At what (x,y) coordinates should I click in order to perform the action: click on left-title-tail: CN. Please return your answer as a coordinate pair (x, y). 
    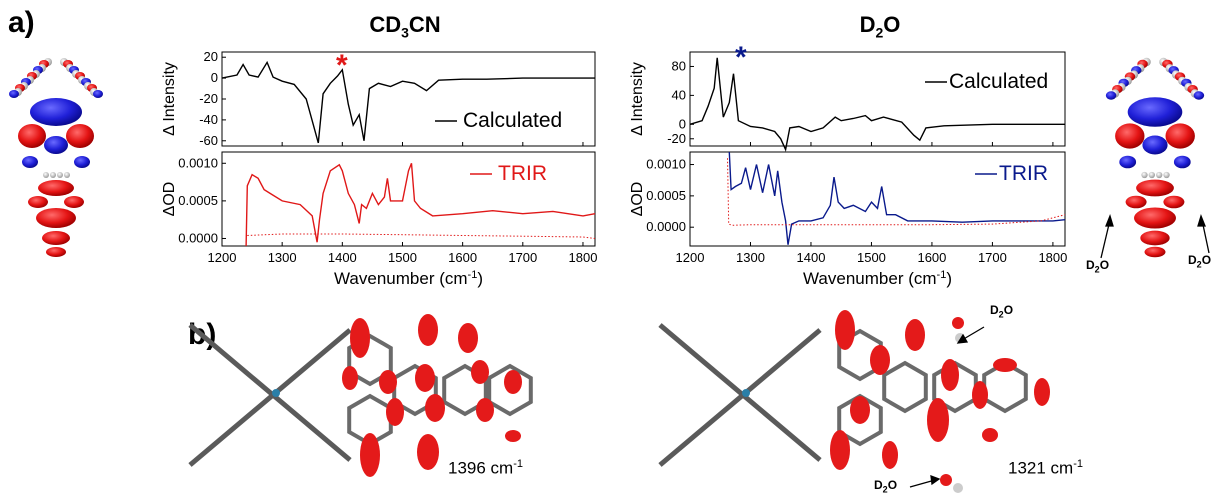
    Looking at the image, I should click on (424, 24).